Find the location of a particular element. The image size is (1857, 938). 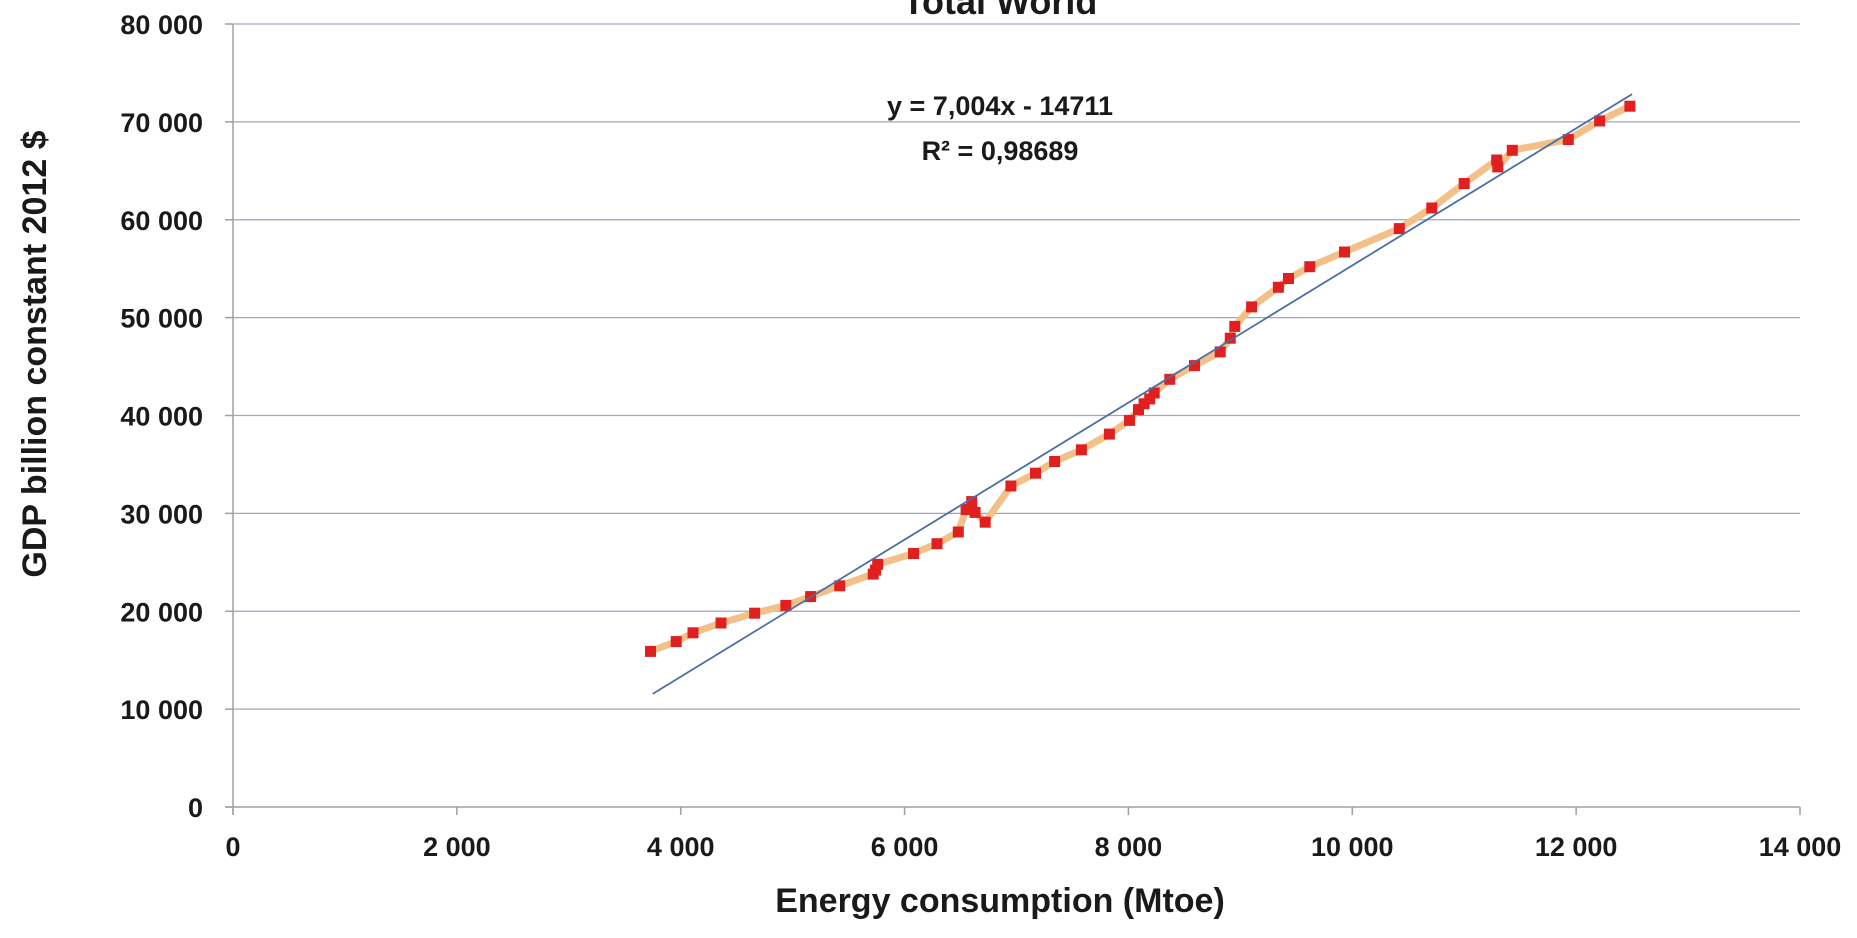

x-tick-label-14000: 14 000 is located at coordinates (1800, 847).